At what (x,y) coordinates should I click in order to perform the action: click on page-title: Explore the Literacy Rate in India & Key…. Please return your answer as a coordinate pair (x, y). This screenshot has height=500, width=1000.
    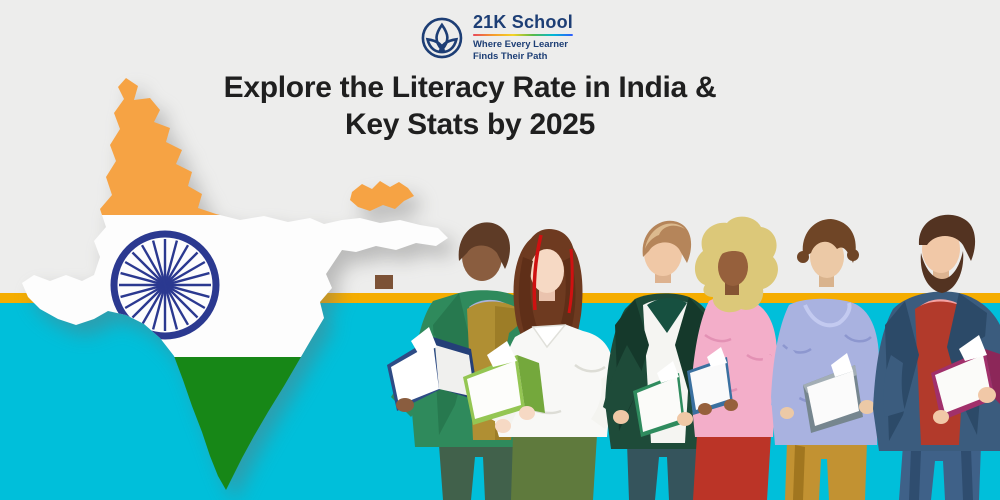
    Looking at the image, I should click on (470, 106).